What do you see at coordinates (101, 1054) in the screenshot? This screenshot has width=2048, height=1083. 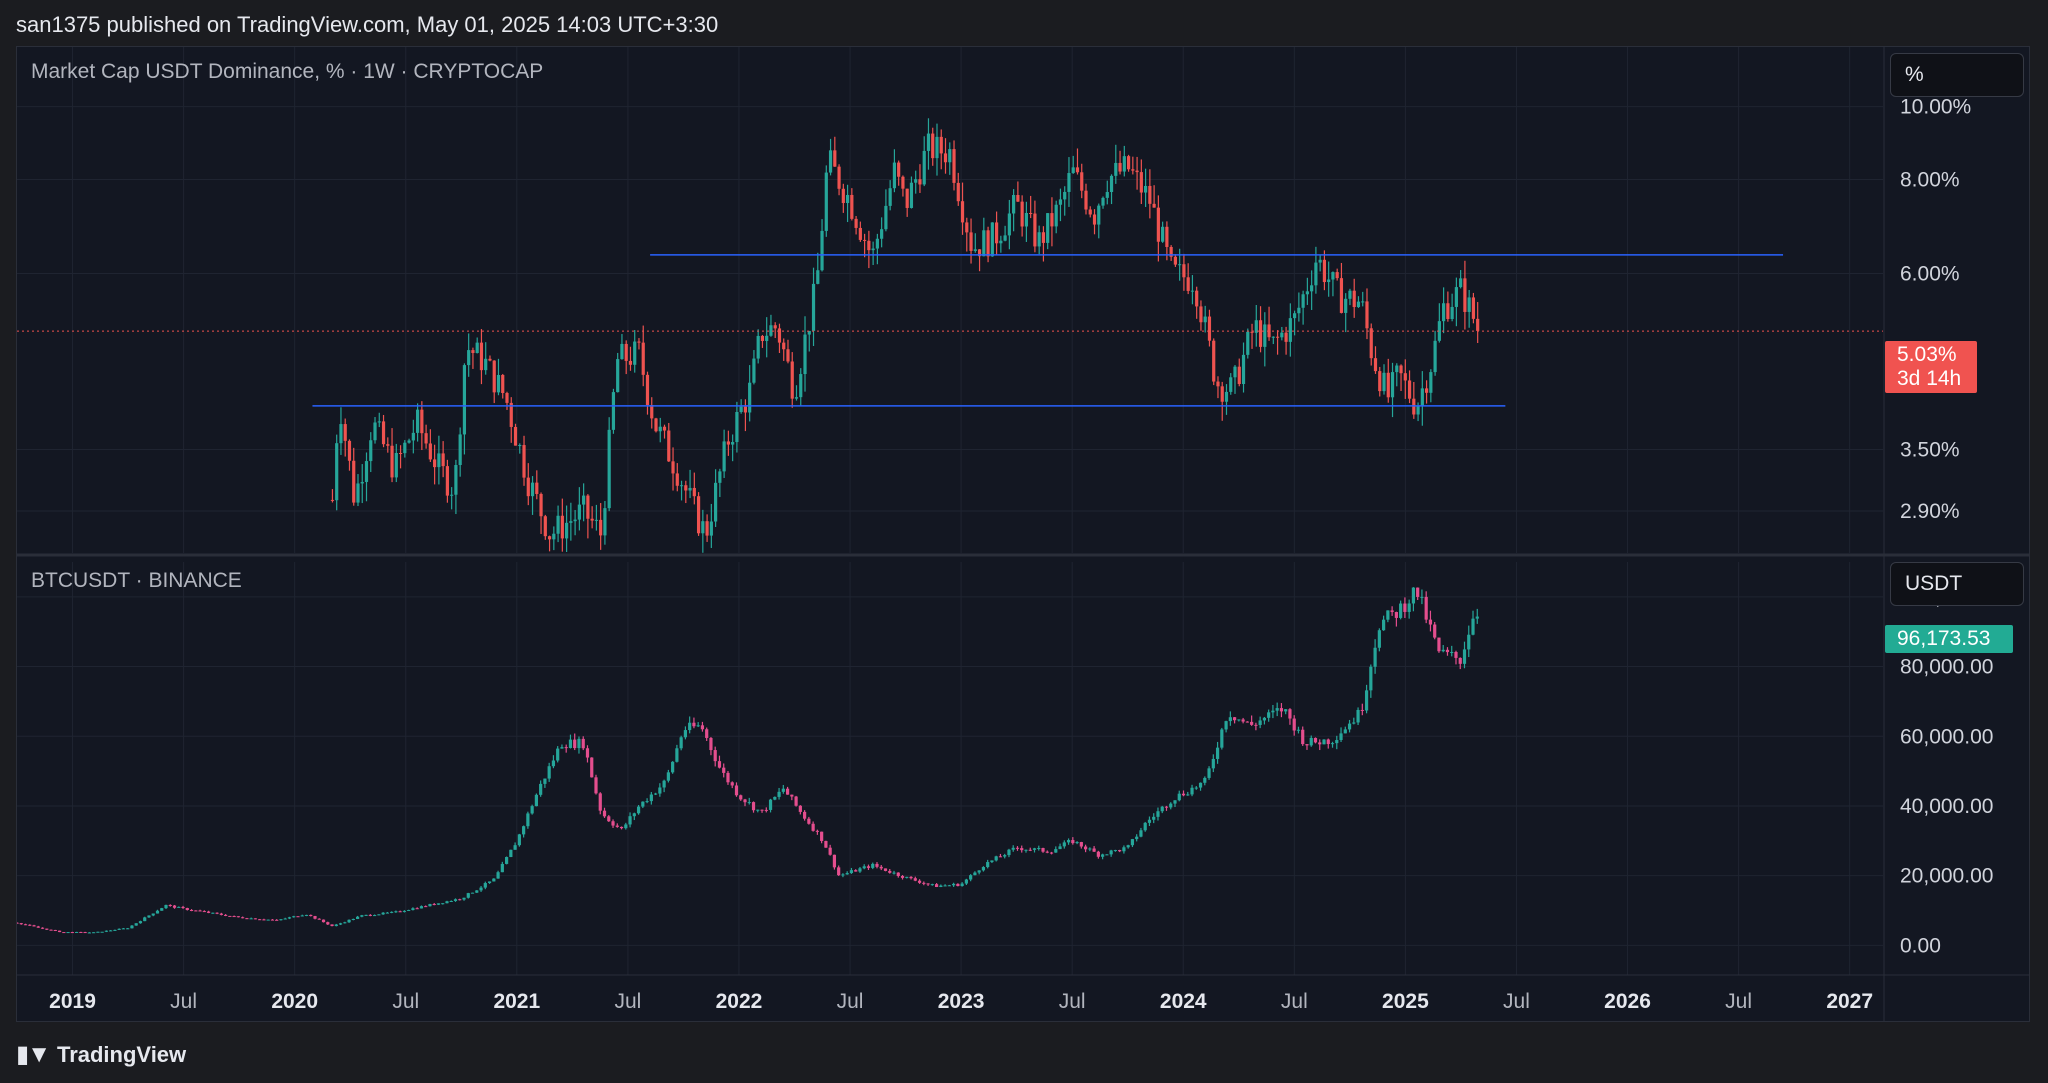 I see `footer-brand: ▮▼ TradingView` at bounding box center [101, 1054].